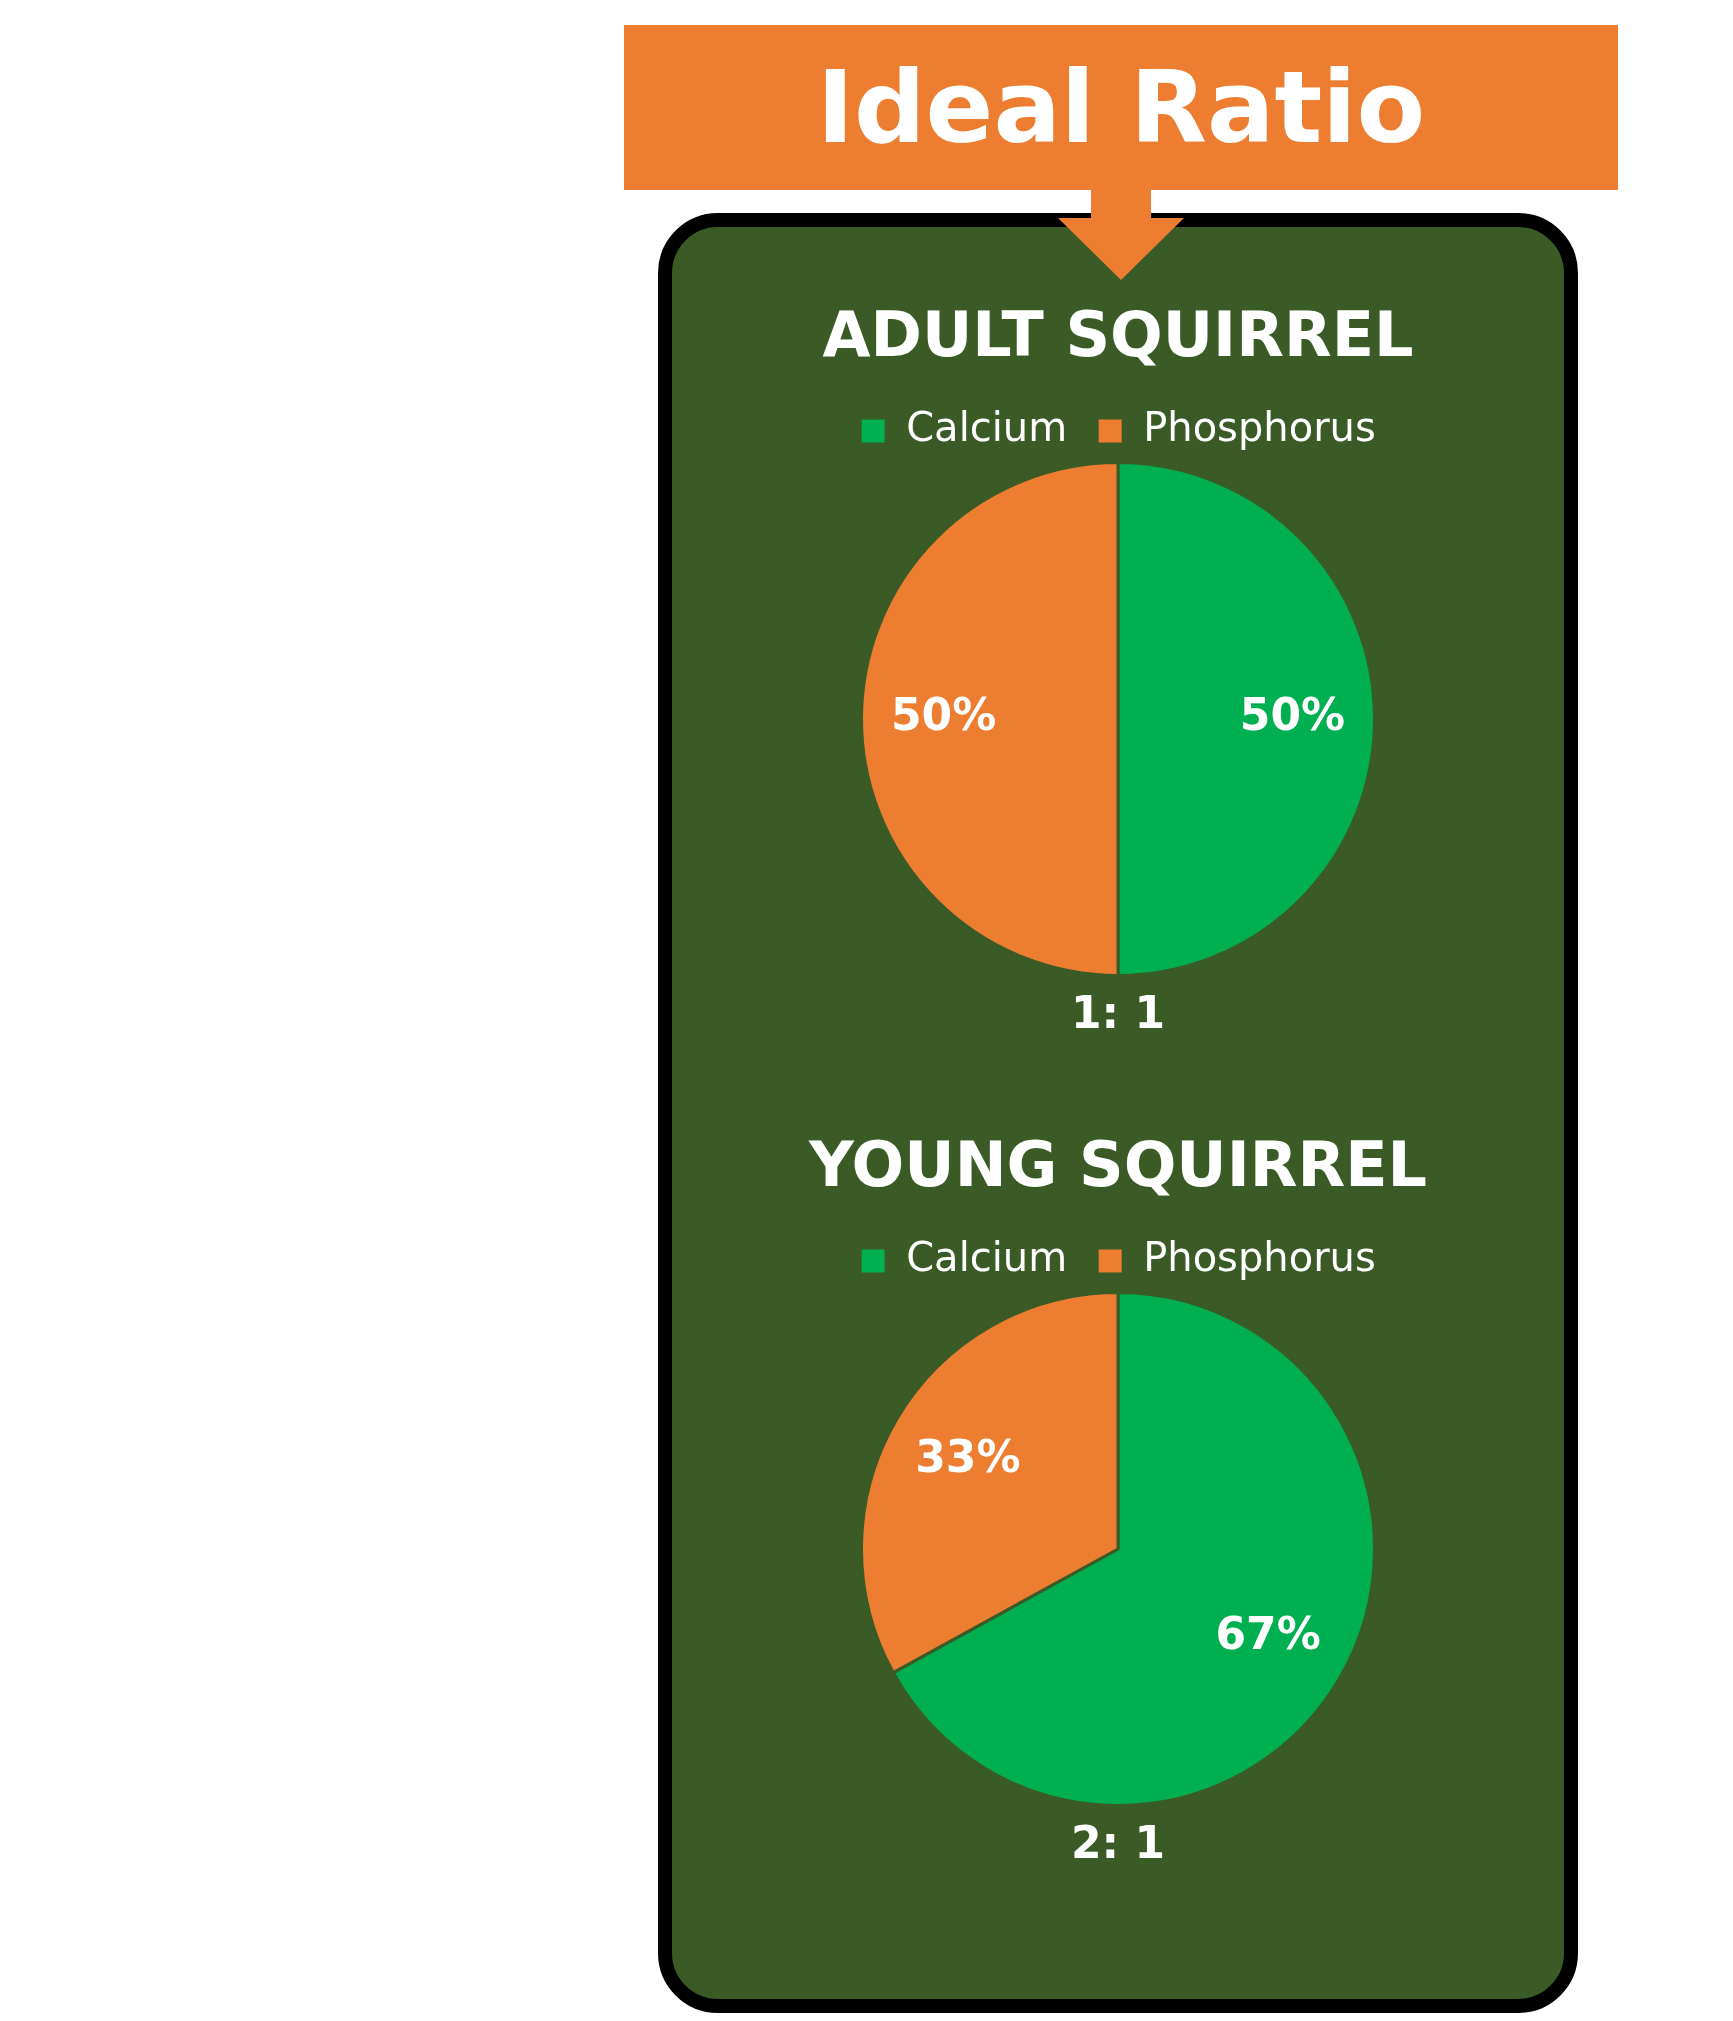 This screenshot has width=1733, height=2021. Describe the element at coordinates (1118, 1012) in the screenshot. I see `text: 1` at that location.